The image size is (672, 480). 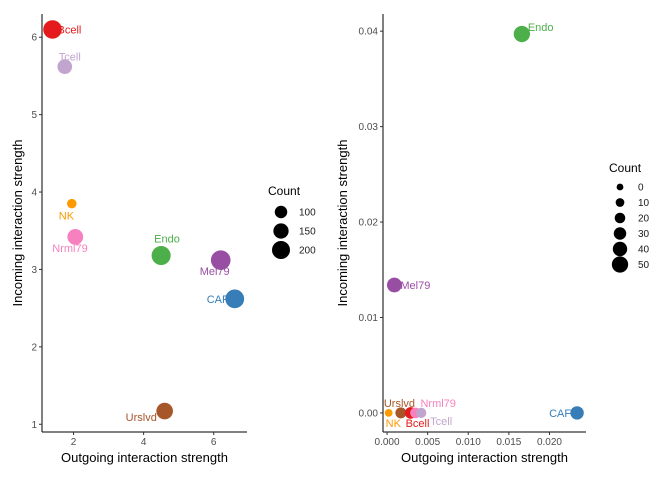 I want to click on x-tick-label: 4, so click(x=144, y=442).